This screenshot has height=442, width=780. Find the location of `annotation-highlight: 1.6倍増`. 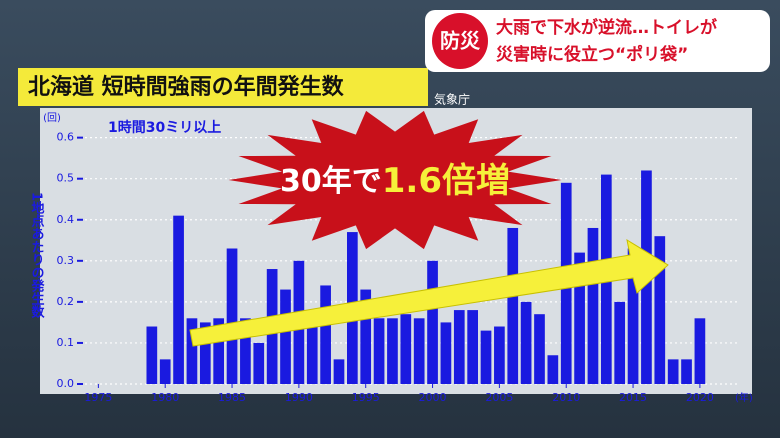

annotation-highlight: 1.6倍増 is located at coordinates (446, 181).